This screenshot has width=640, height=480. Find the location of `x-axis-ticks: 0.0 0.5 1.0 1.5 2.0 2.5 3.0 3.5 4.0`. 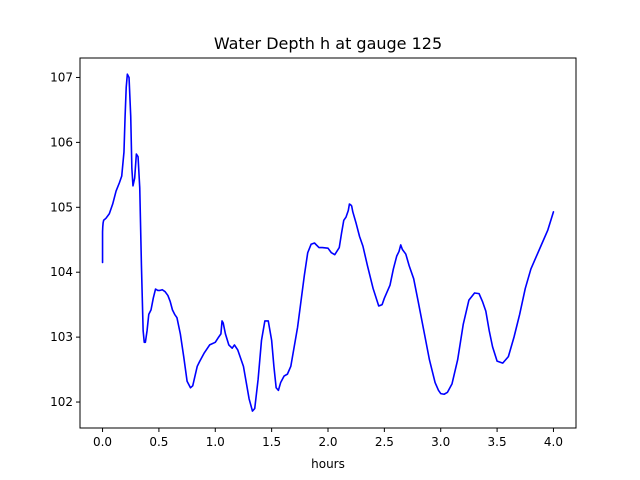

x-axis-ticks: 0.0 0.5 1.0 1.5 2.0 2.5 3.0 3.5 4.0 is located at coordinates (328, 438).